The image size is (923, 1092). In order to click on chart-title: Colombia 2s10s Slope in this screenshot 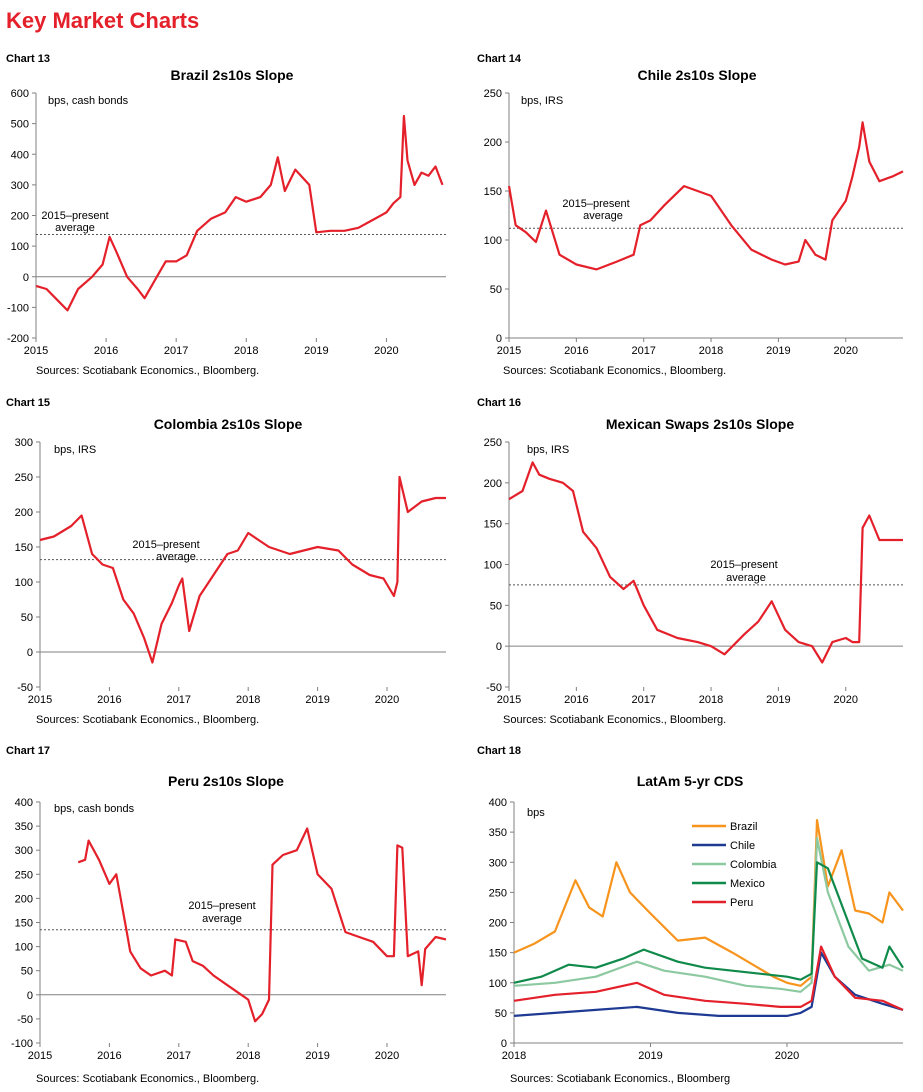, I will do `click(228, 424)`.